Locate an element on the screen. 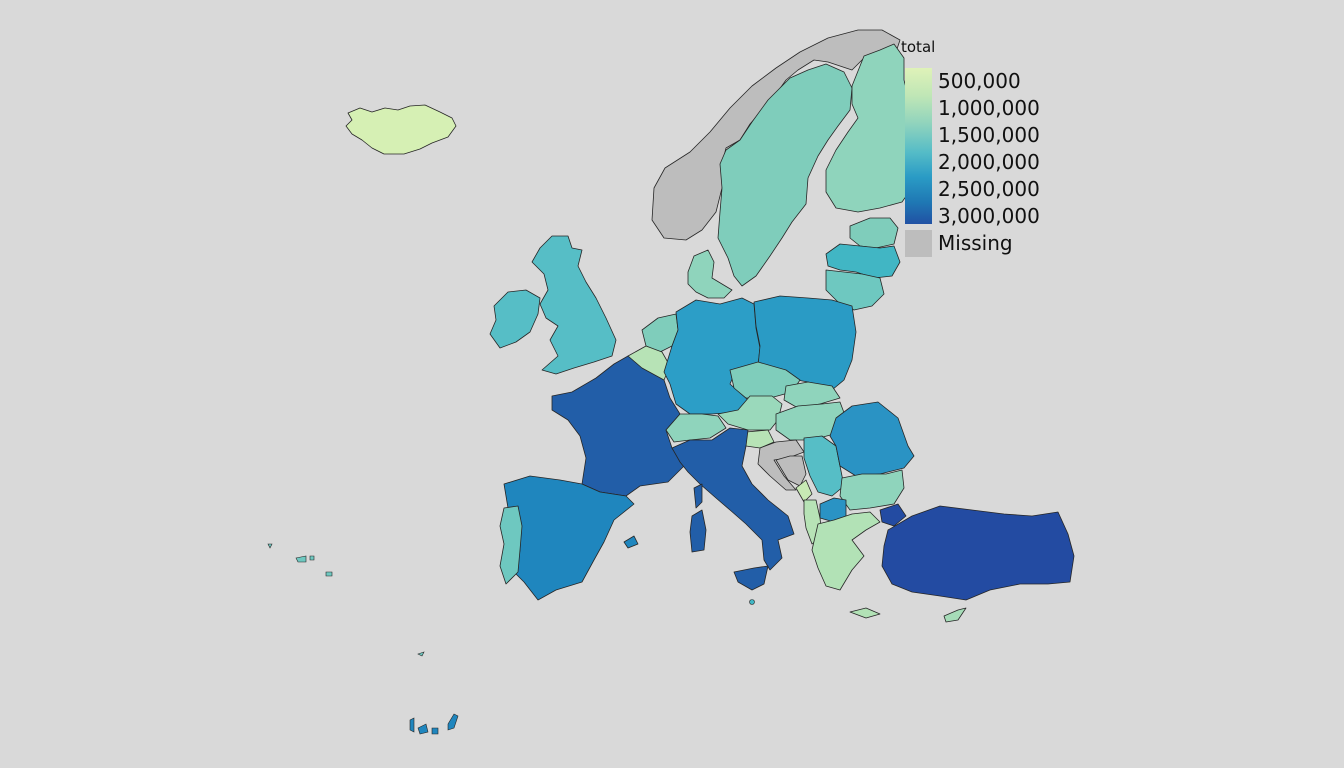 This screenshot has width=1344, height=768. legend-tick-label: 2,500,000 is located at coordinates (989, 189).